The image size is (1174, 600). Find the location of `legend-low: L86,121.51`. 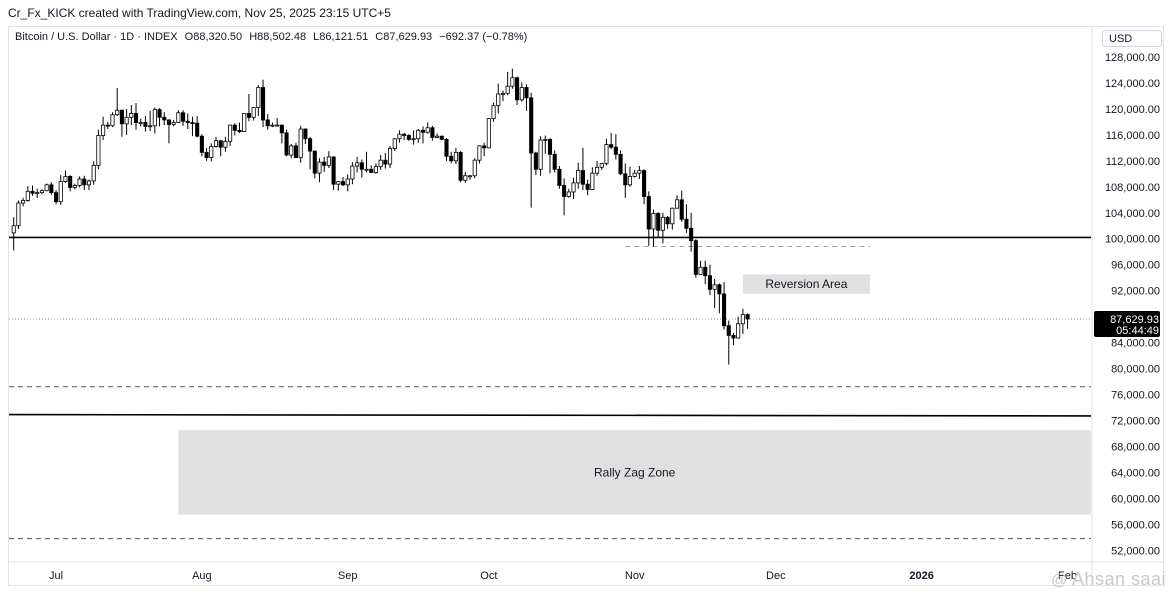

legend-low: L86,121.51 is located at coordinates (341, 37).